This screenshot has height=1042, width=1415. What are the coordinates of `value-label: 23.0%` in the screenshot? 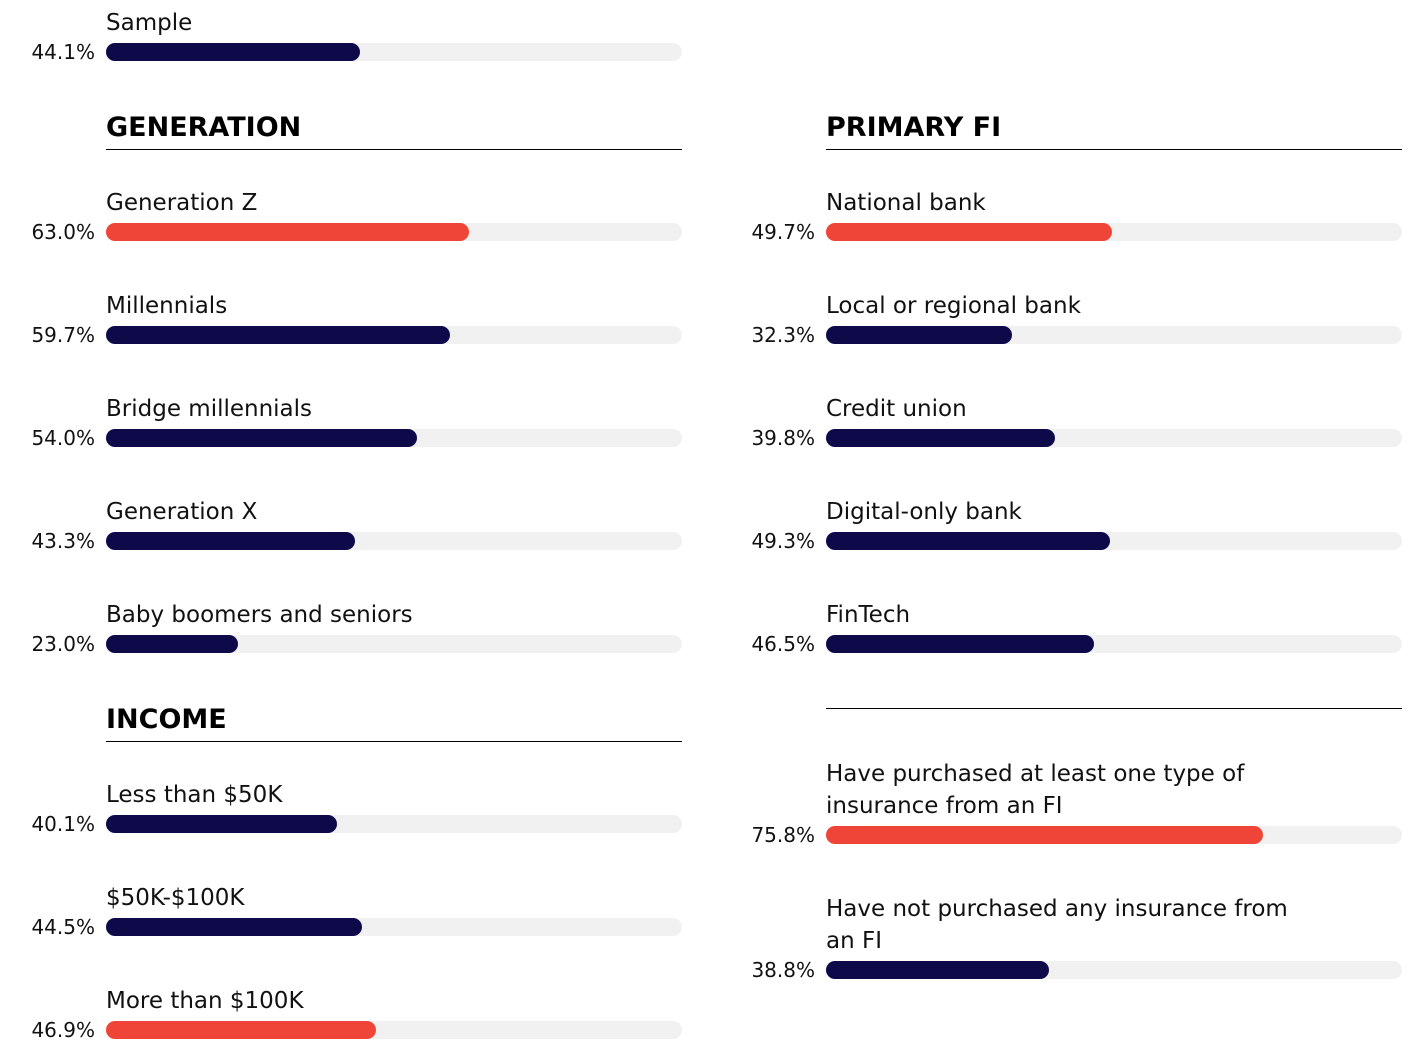 It's located at (63, 644).